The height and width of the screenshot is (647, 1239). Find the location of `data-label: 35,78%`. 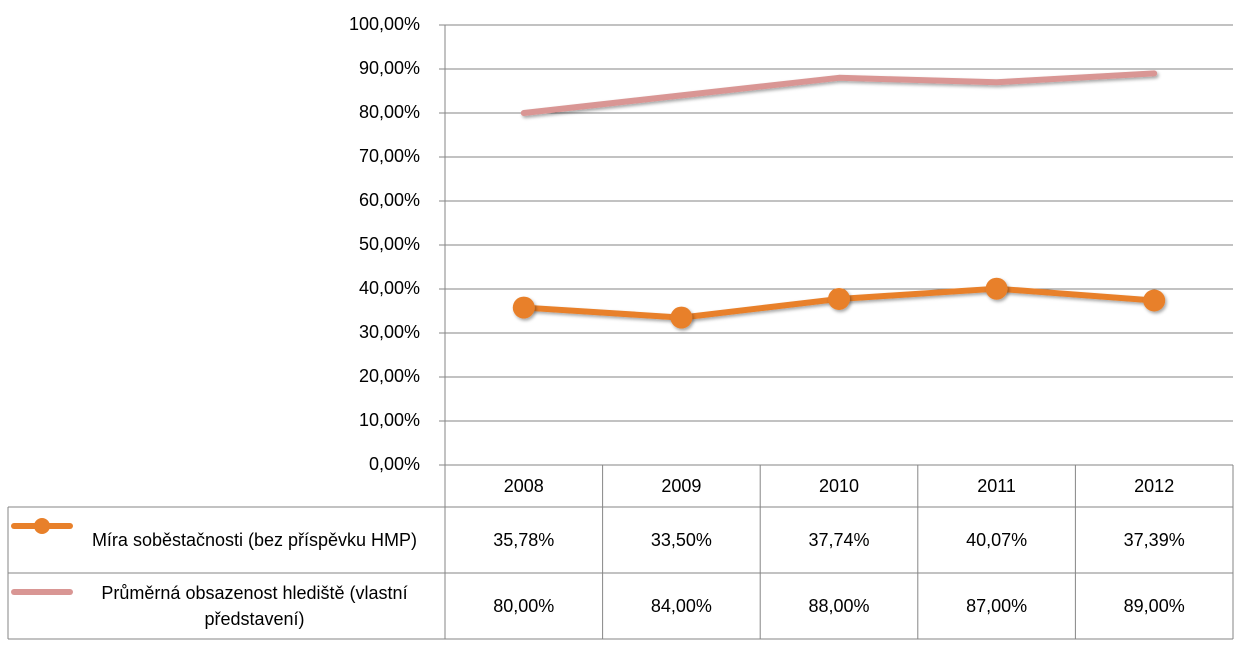

data-label: 35,78% is located at coordinates (524, 540).